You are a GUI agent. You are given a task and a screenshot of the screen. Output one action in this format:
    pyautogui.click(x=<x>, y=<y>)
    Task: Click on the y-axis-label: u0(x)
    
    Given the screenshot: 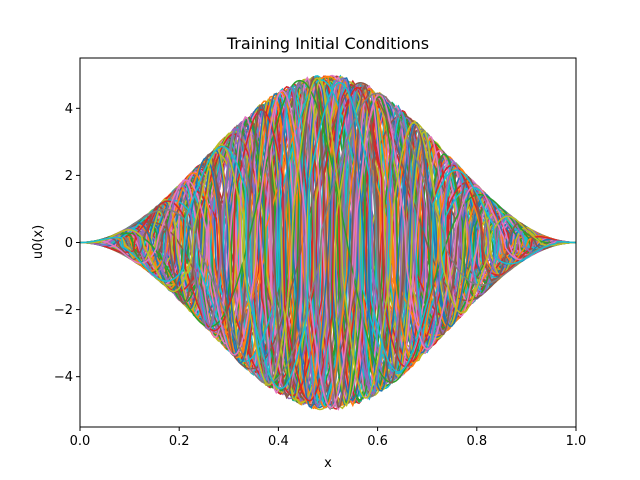 What is the action you would take?
    pyautogui.click(x=38, y=242)
    